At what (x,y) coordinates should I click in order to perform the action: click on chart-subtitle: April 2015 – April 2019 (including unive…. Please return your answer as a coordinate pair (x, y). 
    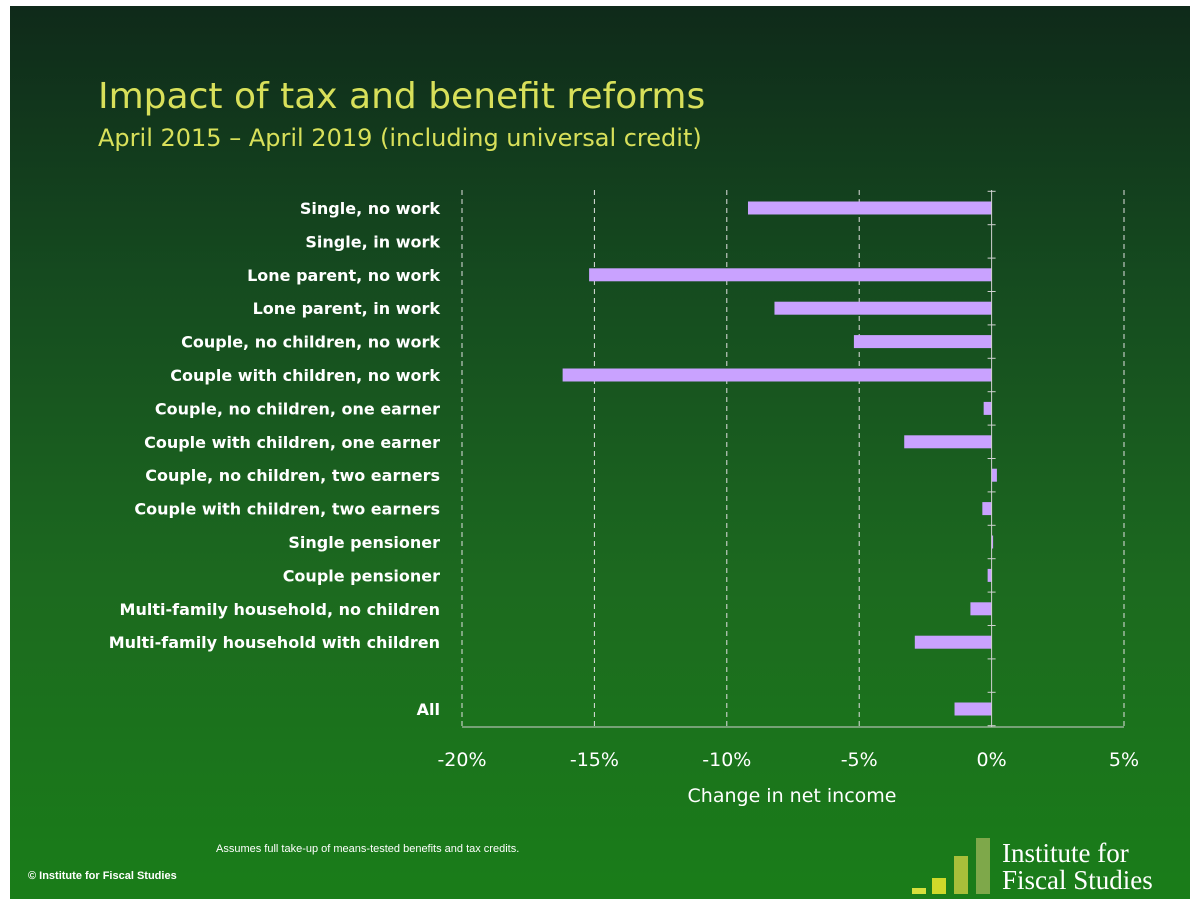
    Looking at the image, I should click on (400, 138).